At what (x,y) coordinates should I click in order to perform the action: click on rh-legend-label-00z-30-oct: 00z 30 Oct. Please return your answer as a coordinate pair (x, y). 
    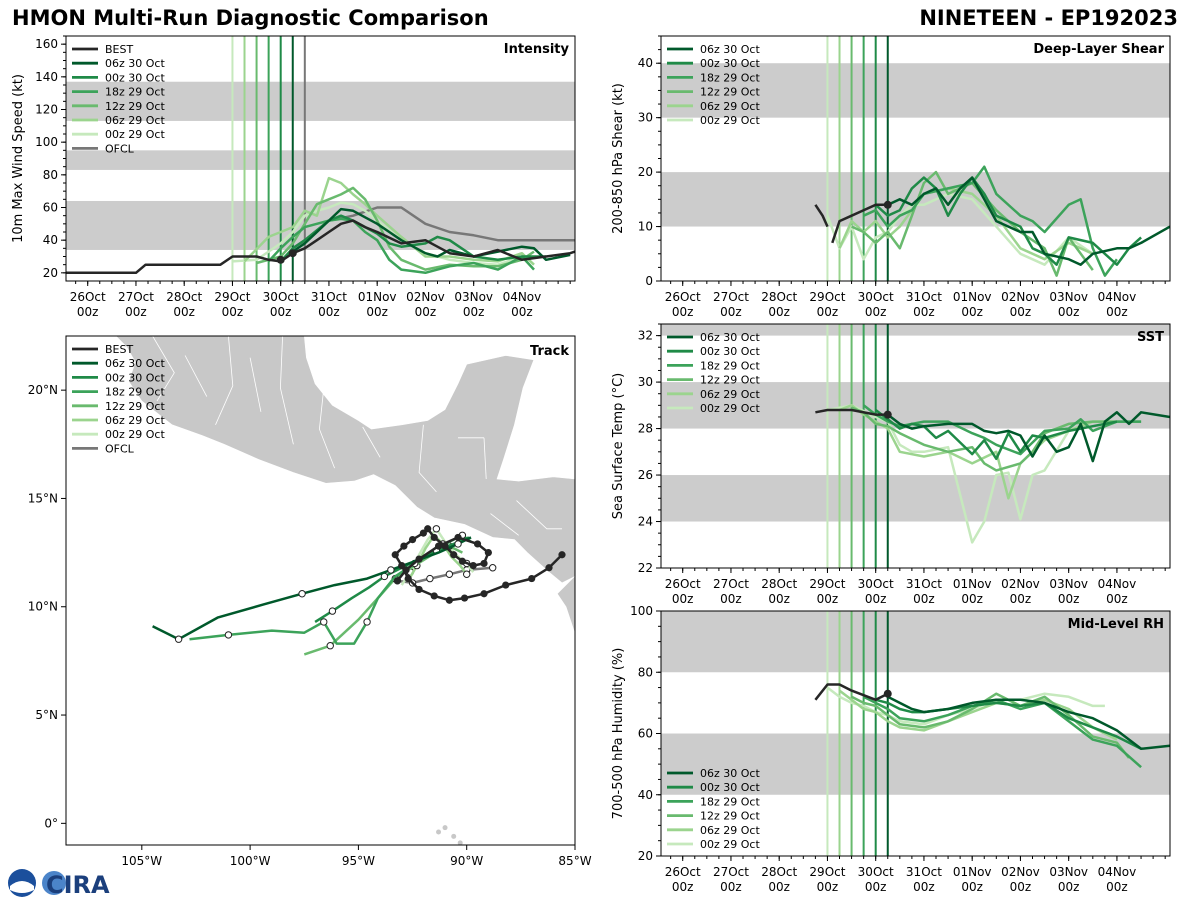
    Looking at the image, I should click on (730, 787).